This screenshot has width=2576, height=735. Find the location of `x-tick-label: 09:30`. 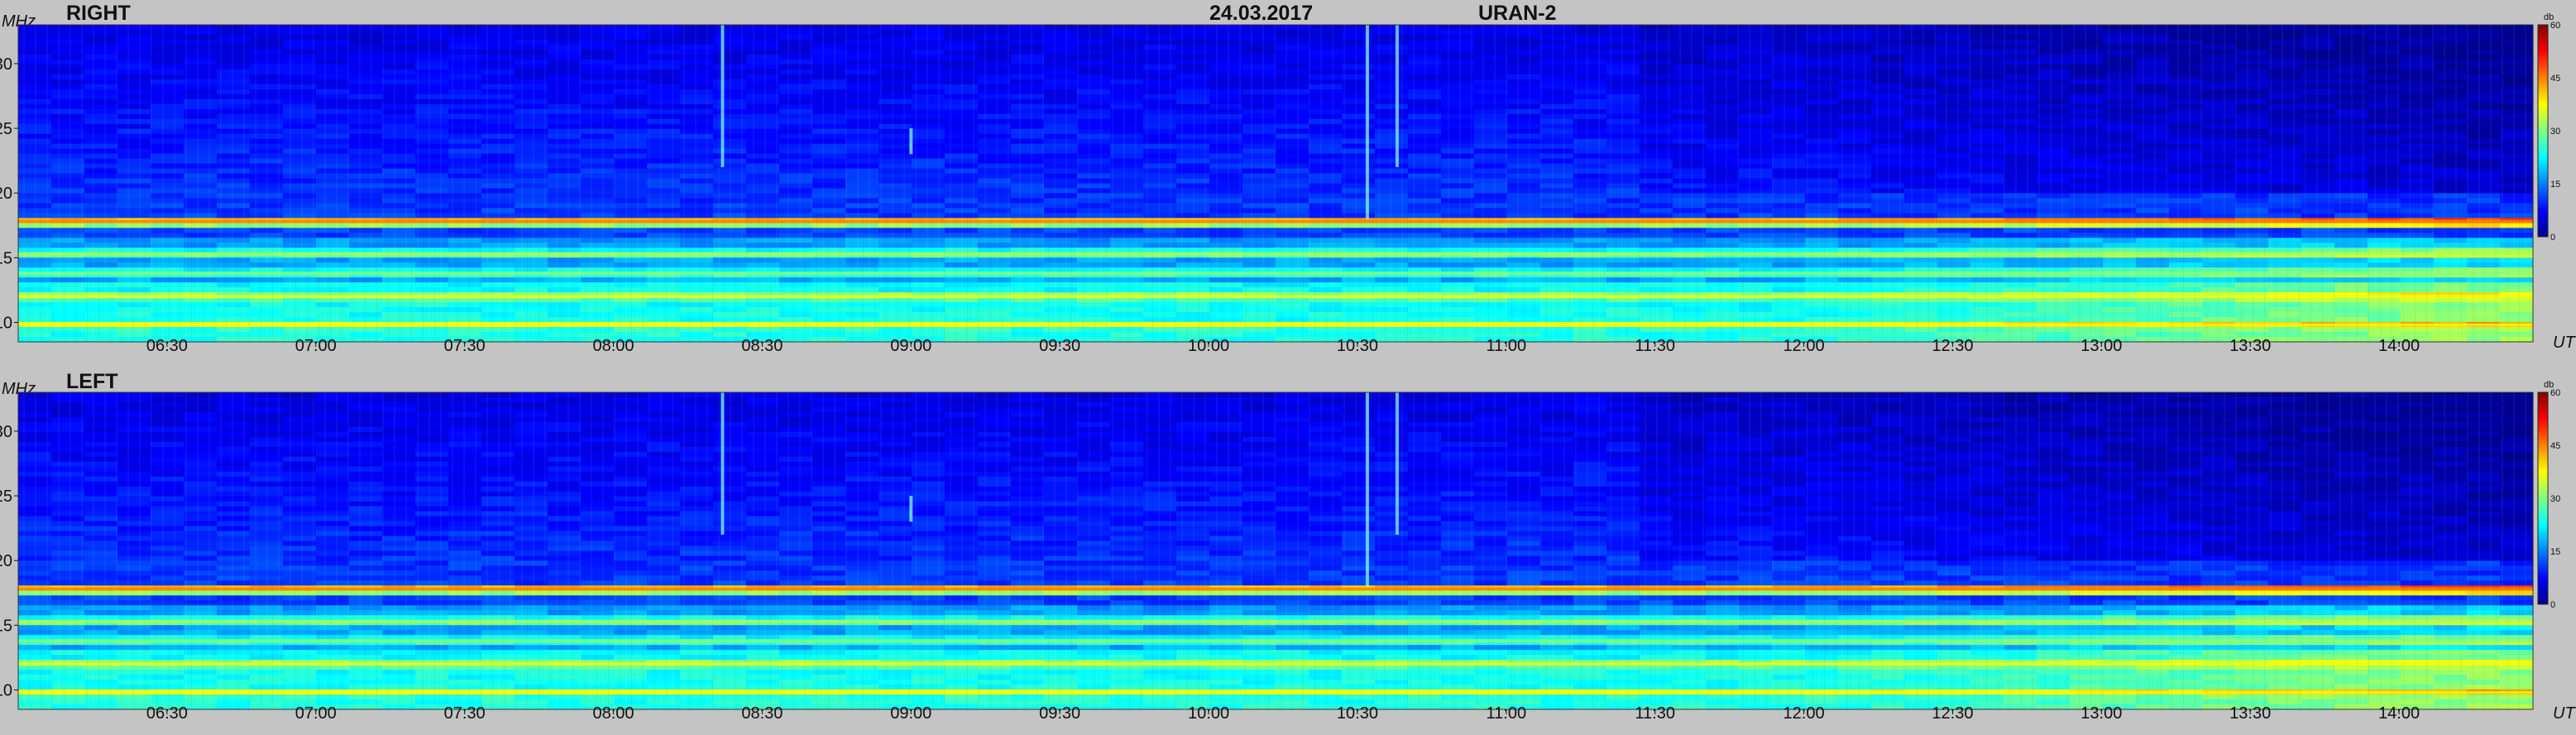

x-tick-label: 09:30 is located at coordinates (1059, 346).